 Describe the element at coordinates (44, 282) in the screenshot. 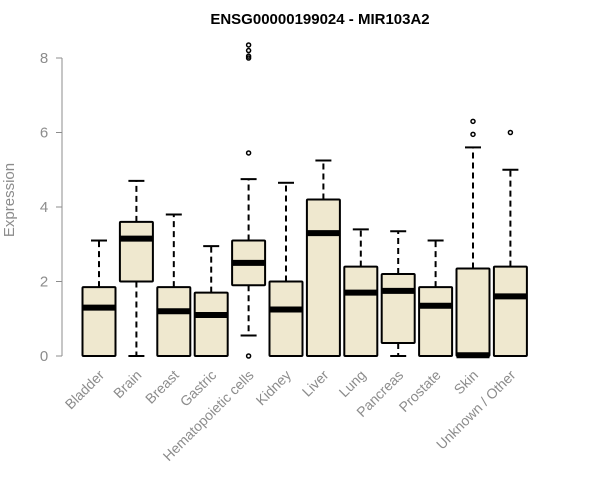

I see `y-tick-label-1: 2` at that location.